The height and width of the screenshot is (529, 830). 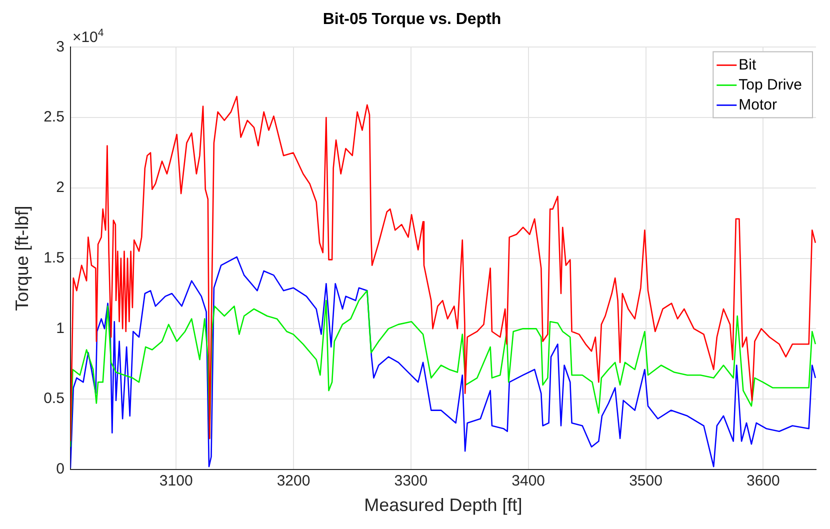 What do you see at coordinates (22, 258) in the screenshot?
I see `y-axis-title: Torque [ft-lbf]` at bounding box center [22, 258].